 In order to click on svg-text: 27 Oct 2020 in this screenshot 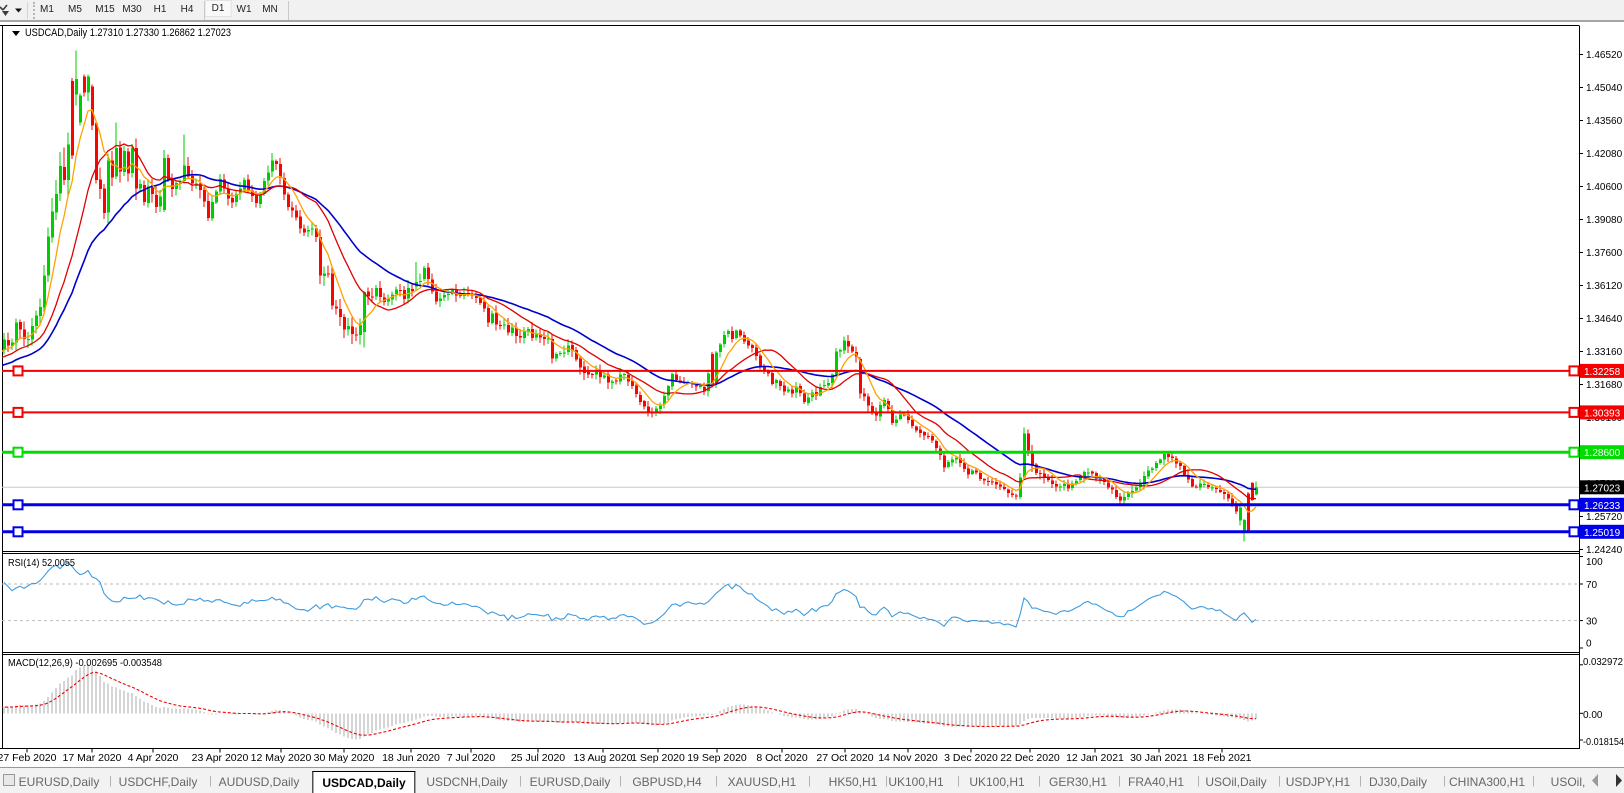, I will do `click(844, 758)`.